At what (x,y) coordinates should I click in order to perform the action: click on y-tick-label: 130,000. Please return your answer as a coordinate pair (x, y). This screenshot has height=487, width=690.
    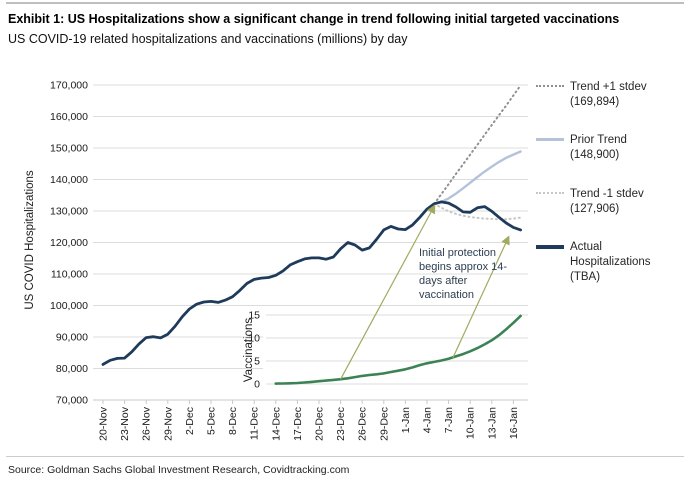
    Looking at the image, I should click on (69, 212).